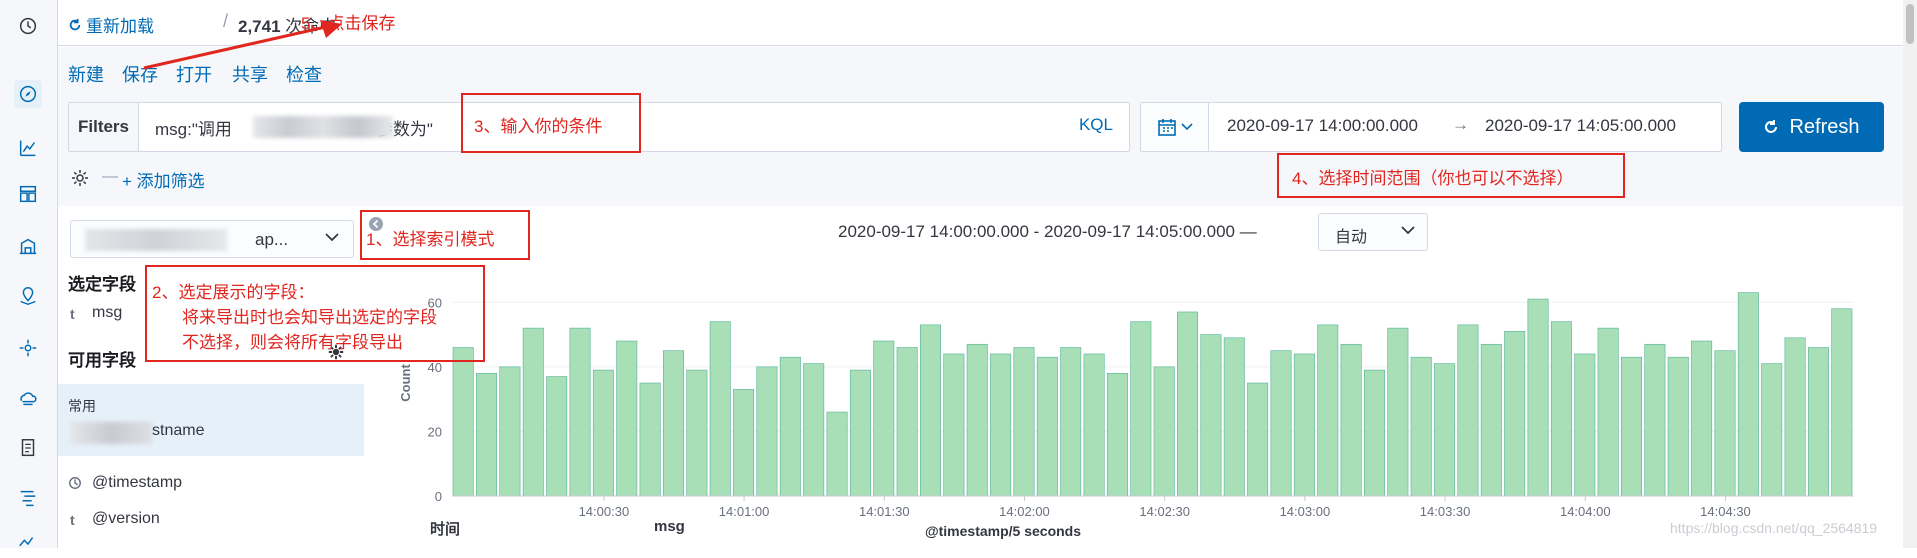  I want to click on kql-toggle: KQL, so click(1095, 124).